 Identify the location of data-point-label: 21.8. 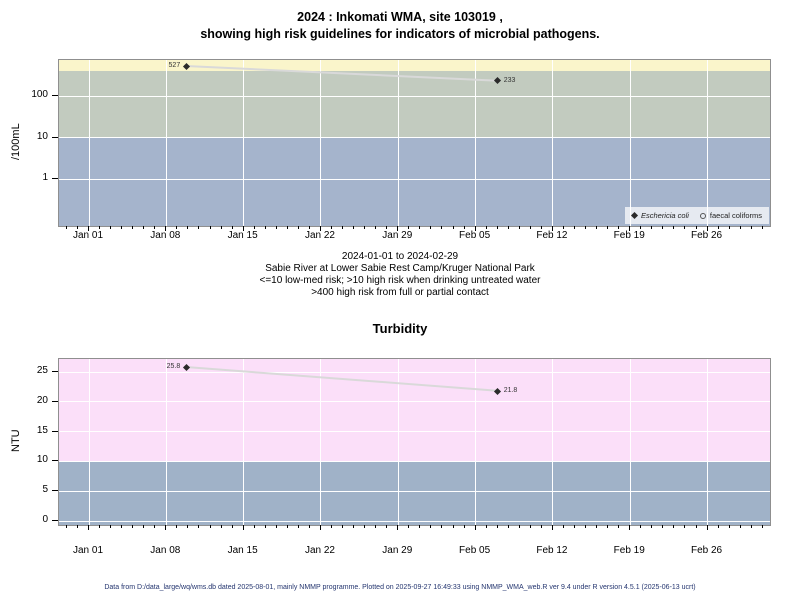
(510, 391).